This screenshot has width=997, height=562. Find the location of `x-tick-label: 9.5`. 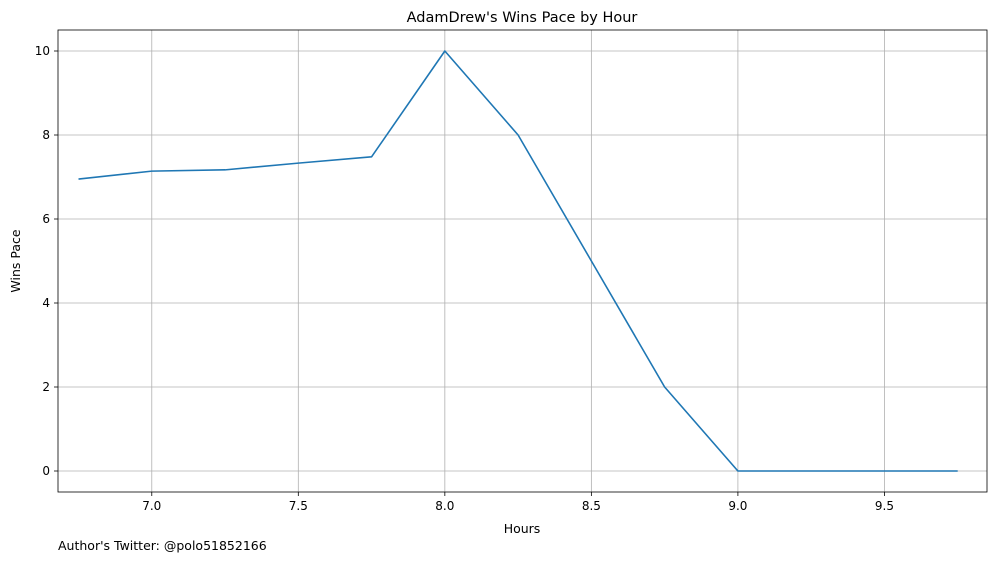

x-tick-label: 9.5 is located at coordinates (884, 506).